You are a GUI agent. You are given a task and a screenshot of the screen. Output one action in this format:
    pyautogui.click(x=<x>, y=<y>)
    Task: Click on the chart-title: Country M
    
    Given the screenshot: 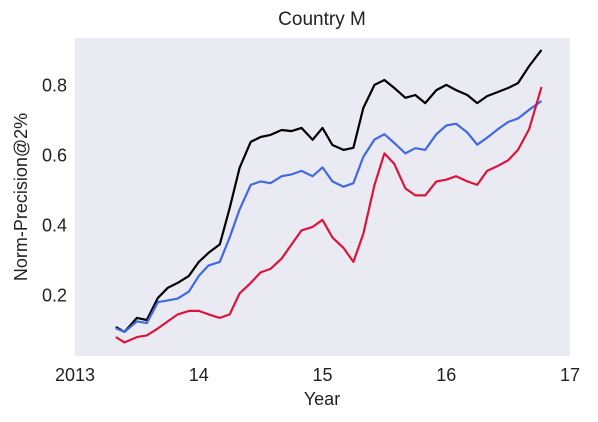 What is the action you would take?
    pyautogui.click(x=322, y=19)
    